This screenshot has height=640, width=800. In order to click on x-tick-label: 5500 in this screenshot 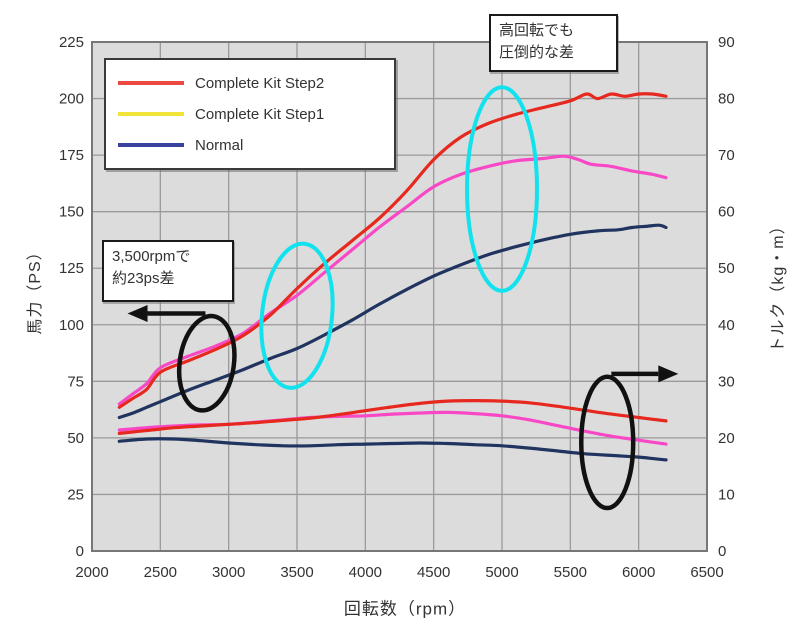, I will do `click(570, 572)`.